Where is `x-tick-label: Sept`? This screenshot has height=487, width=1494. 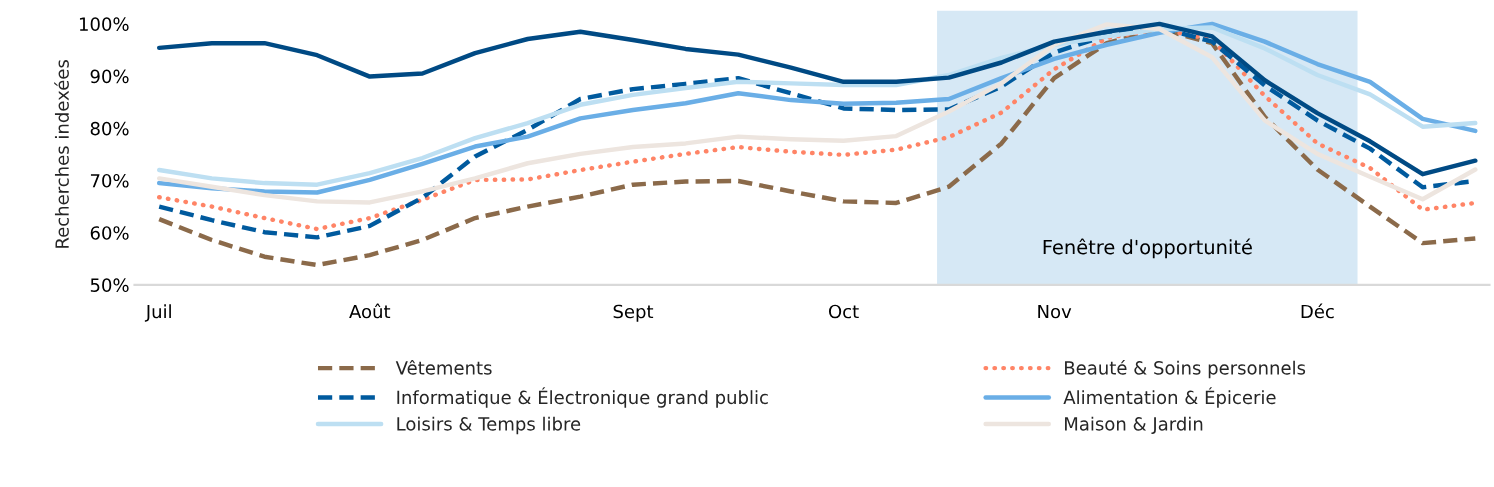 x-tick-label: Sept is located at coordinates (633, 313).